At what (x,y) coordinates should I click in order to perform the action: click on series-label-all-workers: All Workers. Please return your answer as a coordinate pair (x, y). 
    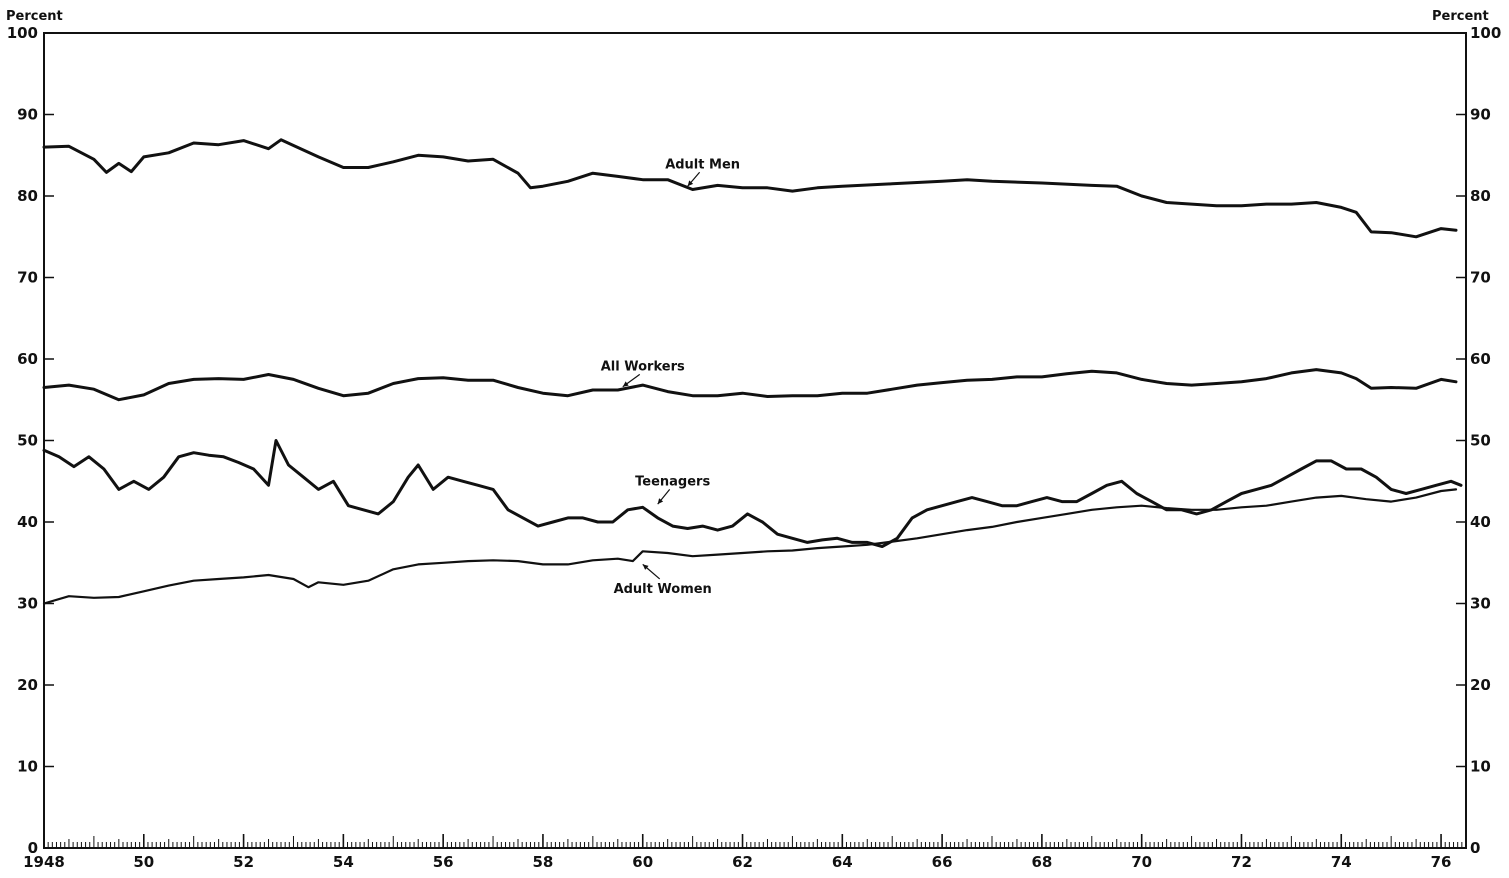
    Looking at the image, I should click on (643, 366).